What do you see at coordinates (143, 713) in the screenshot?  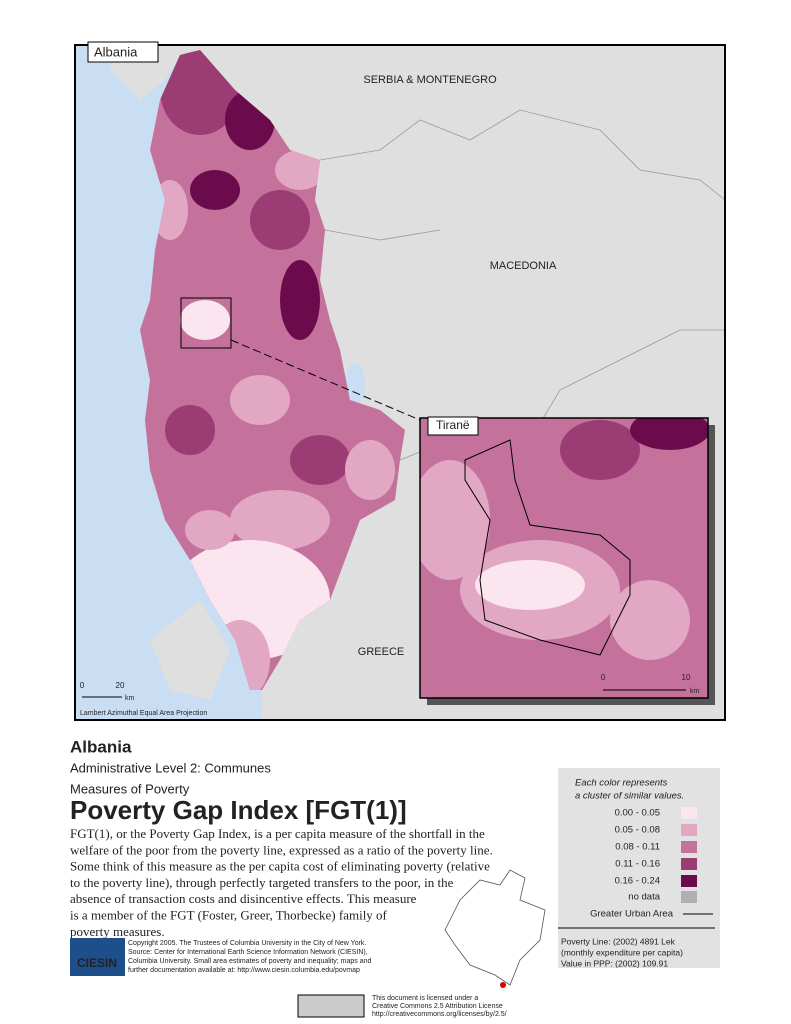 I see `projection: Lambert Azimuthal Equal Area Projection` at bounding box center [143, 713].